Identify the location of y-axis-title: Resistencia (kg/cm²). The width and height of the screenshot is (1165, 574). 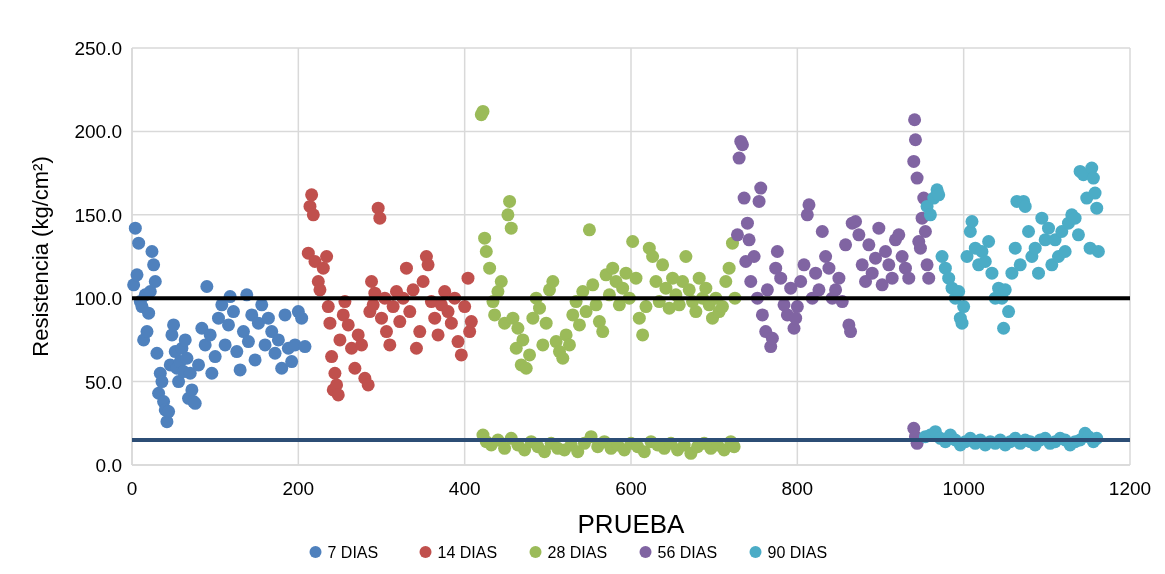
(40, 256).